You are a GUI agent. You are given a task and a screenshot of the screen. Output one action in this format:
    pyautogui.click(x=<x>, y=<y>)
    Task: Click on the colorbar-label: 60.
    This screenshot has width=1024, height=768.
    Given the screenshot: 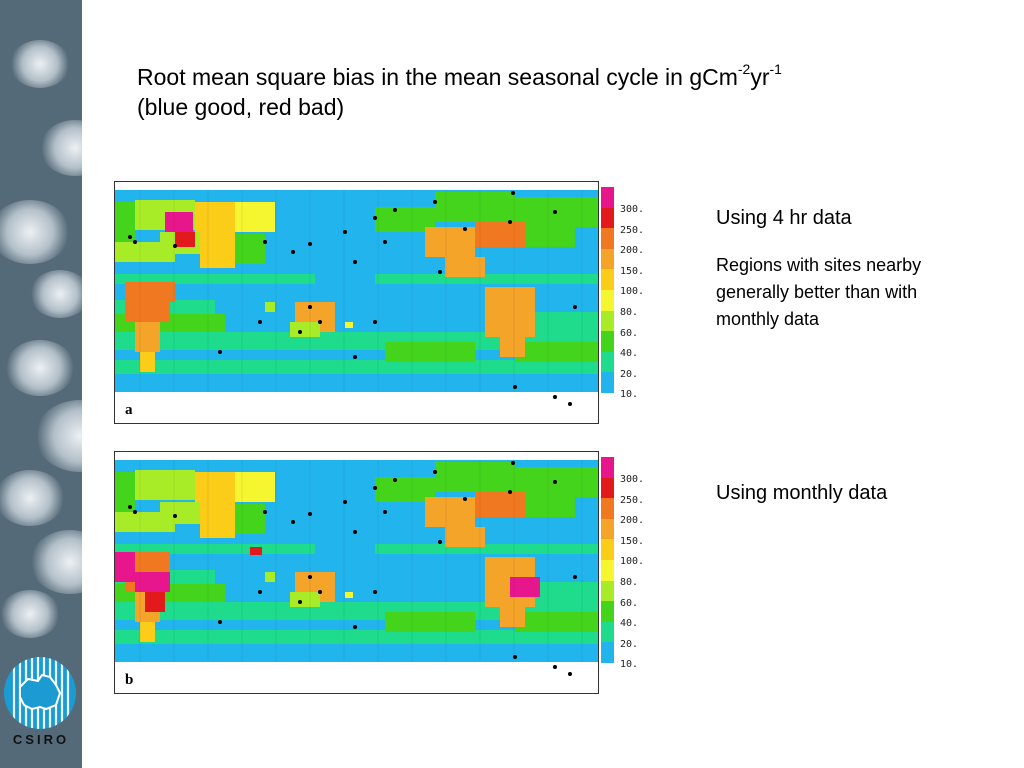 What is the action you would take?
    pyautogui.click(x=629, y=333)
    